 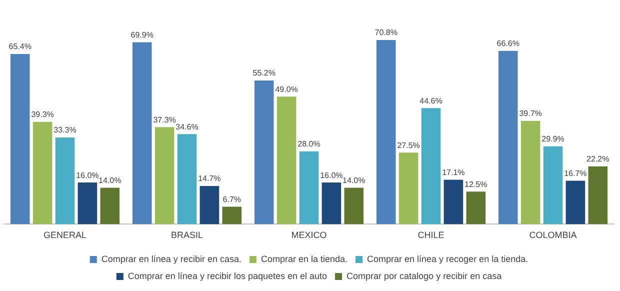 I want to click on data-label: 55.2%, so click(x=264, y=73).